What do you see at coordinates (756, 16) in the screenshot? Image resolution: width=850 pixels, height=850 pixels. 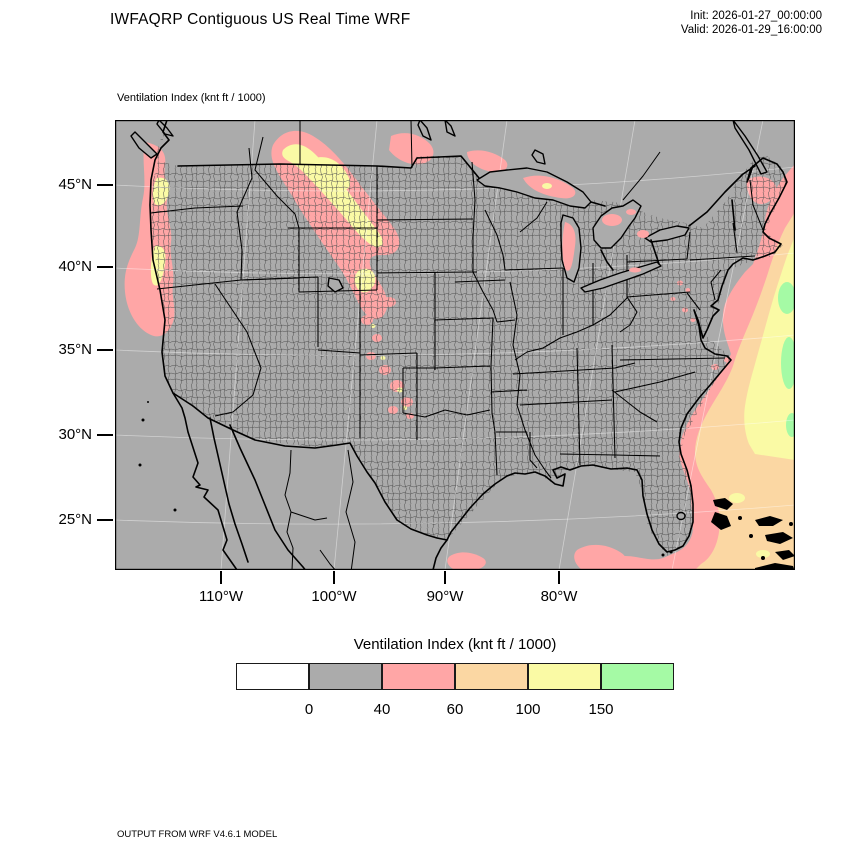 I see `init-time: Init: 2026-01-27_00:00:00` at bounding box center [756, 16].